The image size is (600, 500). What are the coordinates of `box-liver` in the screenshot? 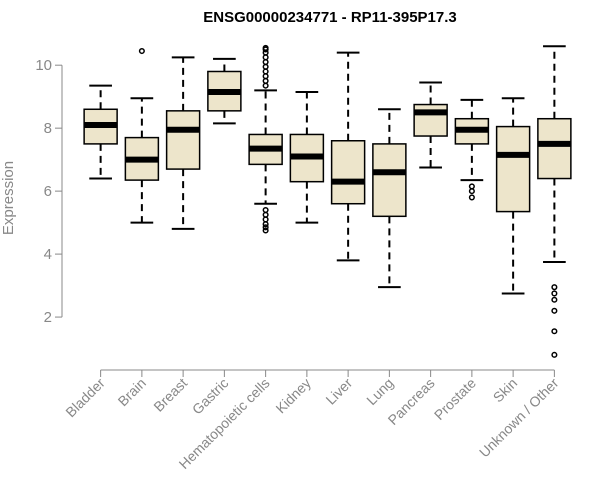 It's located at (348, 156).